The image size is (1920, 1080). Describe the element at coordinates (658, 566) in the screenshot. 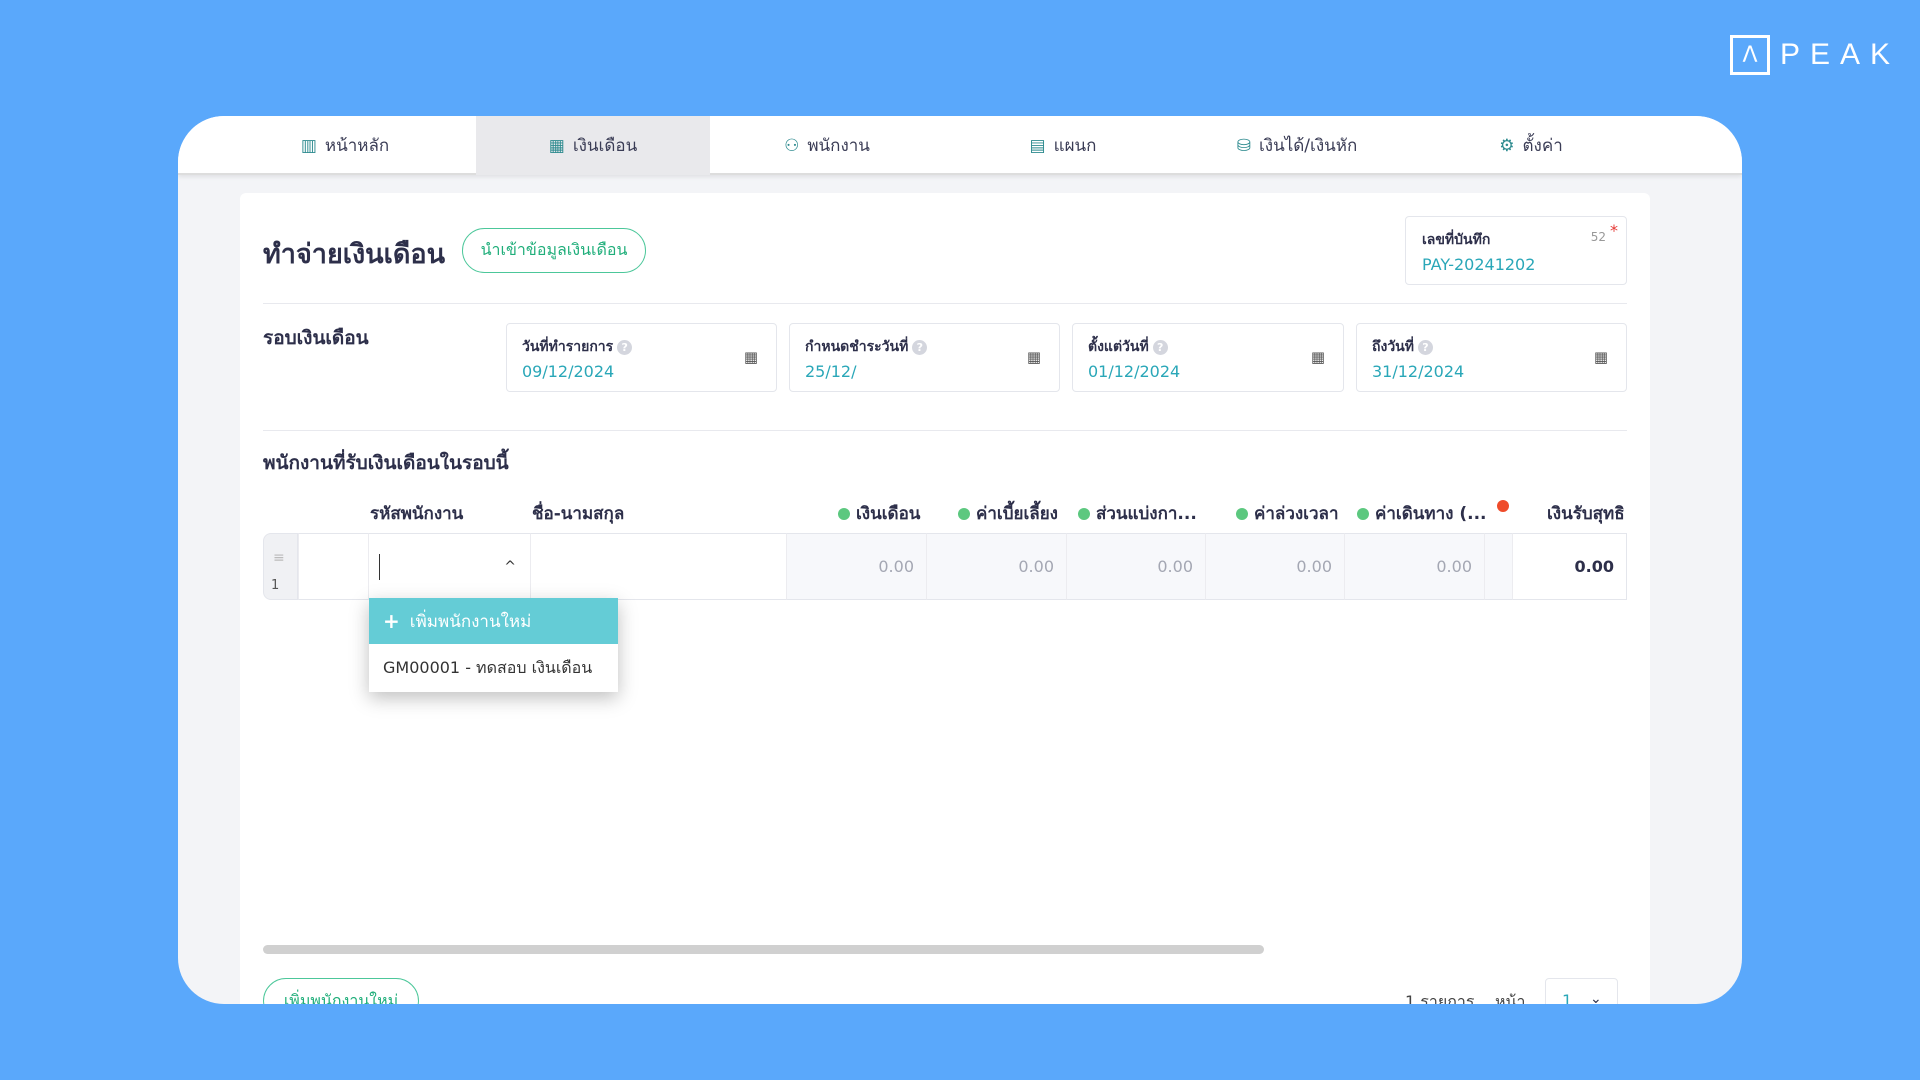

I see `employee-name-cell` at that location.